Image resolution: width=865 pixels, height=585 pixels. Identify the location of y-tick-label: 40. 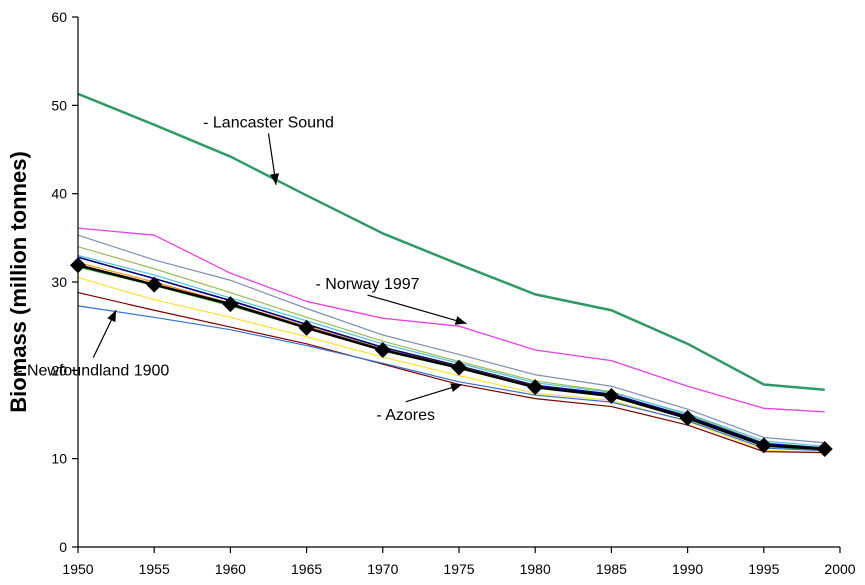
(59, 194).